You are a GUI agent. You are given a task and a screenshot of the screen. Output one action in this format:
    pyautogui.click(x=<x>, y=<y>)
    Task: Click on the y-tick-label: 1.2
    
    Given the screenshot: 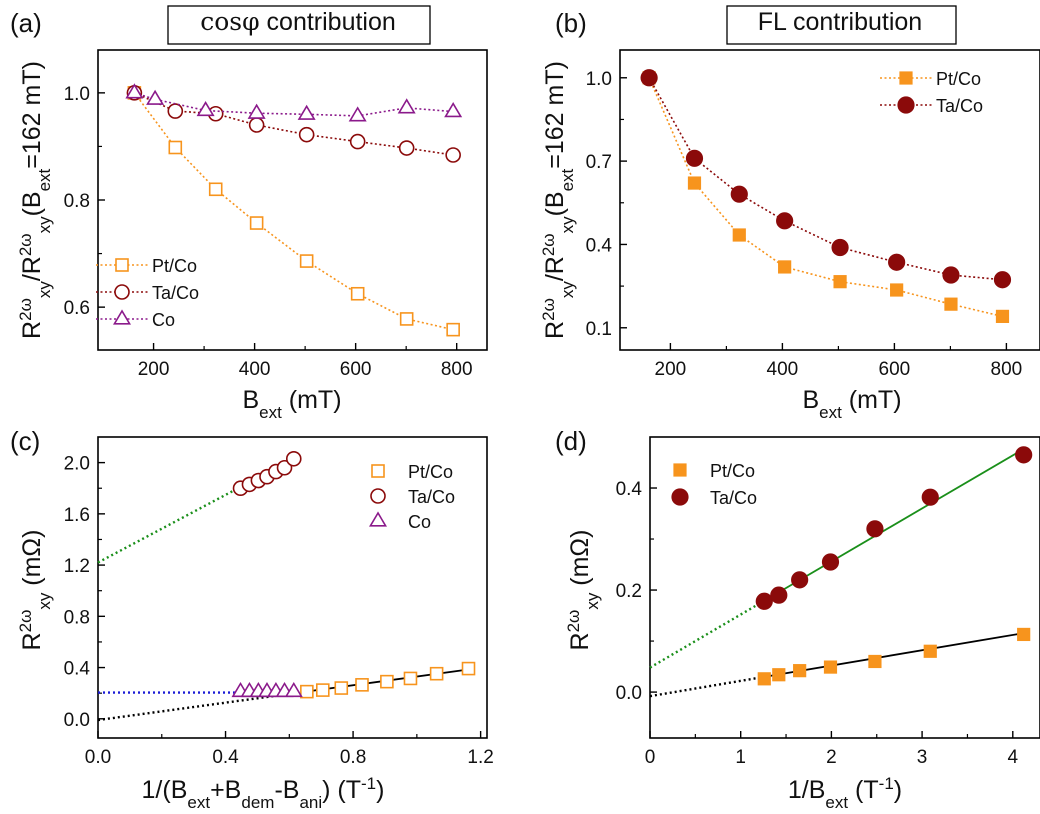 What is the action you would take?
    pyautogui.click(x=77, y=566)
    